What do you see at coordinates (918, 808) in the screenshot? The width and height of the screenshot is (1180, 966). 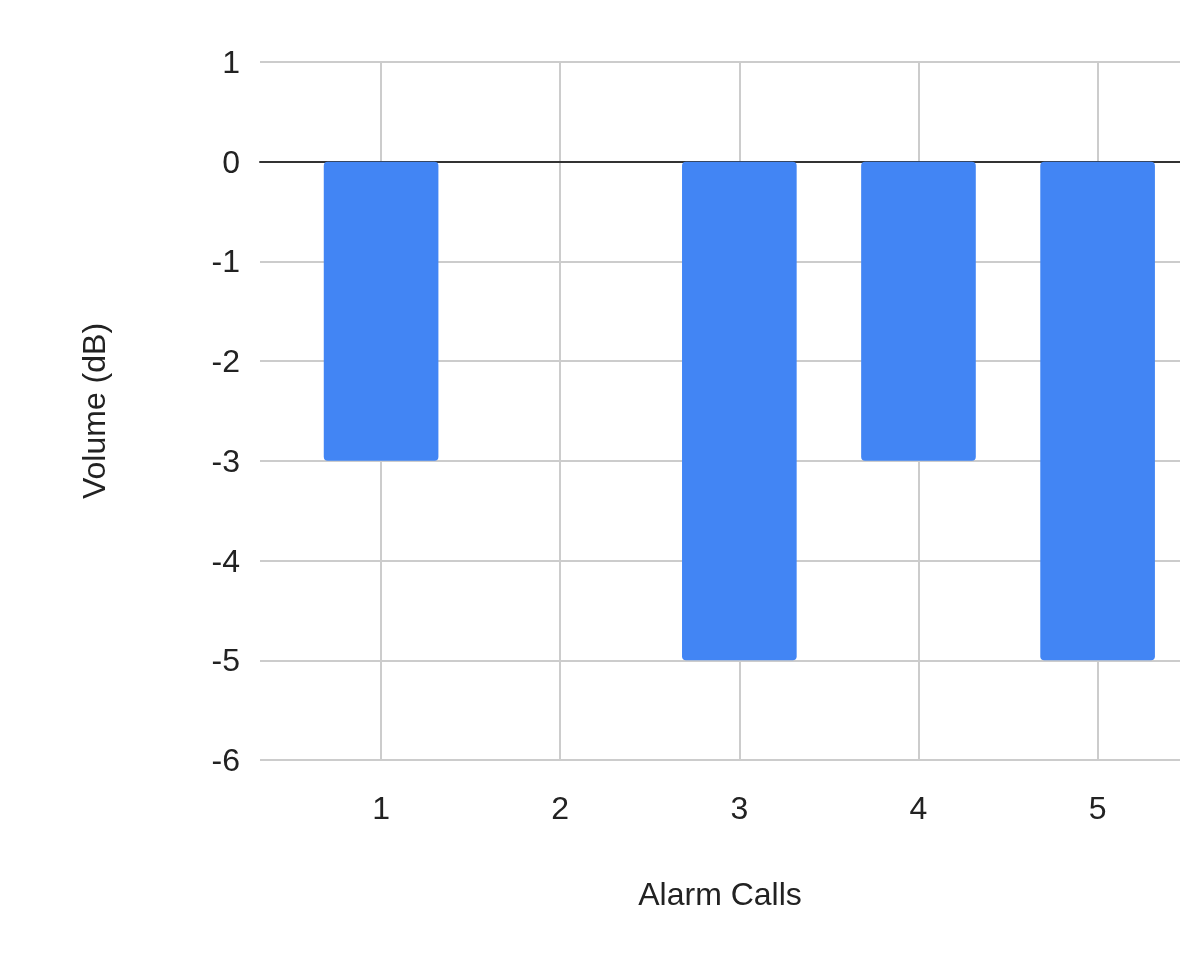 I see `x-tick-label: 4` at bounding box center [918, 808].